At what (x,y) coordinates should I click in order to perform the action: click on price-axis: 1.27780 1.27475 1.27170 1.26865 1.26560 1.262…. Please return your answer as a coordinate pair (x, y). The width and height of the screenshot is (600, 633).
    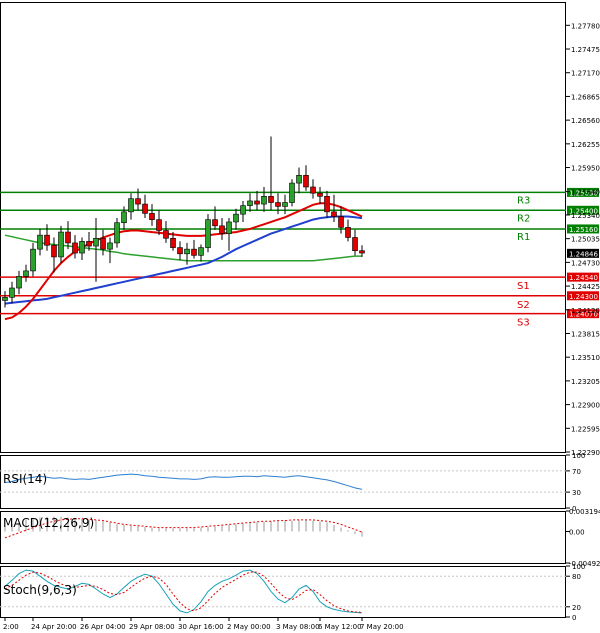
    Looking at the image, I should click on (583, 239).